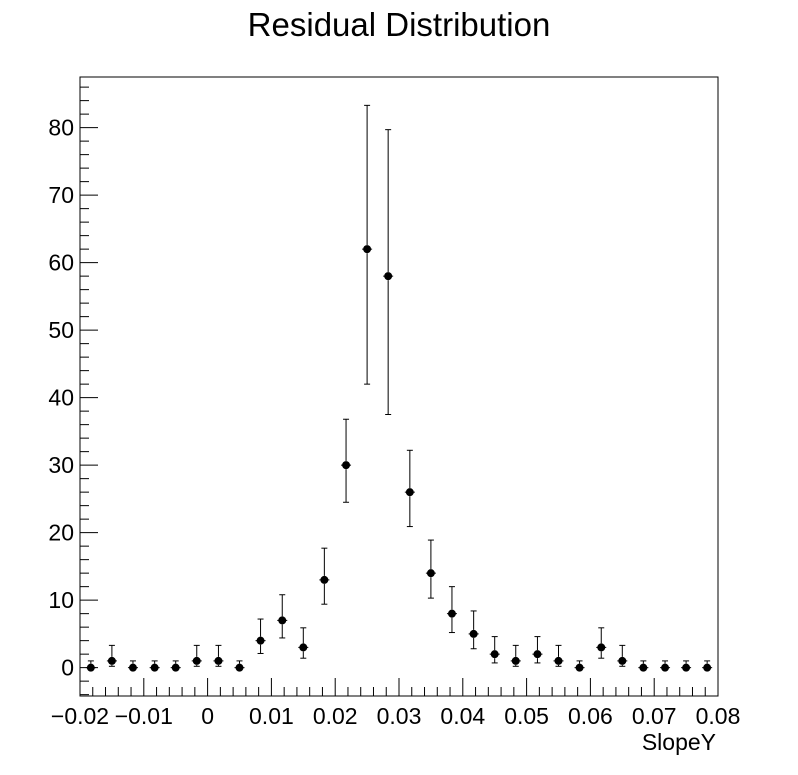 This screenshot has width=798, height=775. I want to click on x-tick-label: 0.04, so click(462, 716).